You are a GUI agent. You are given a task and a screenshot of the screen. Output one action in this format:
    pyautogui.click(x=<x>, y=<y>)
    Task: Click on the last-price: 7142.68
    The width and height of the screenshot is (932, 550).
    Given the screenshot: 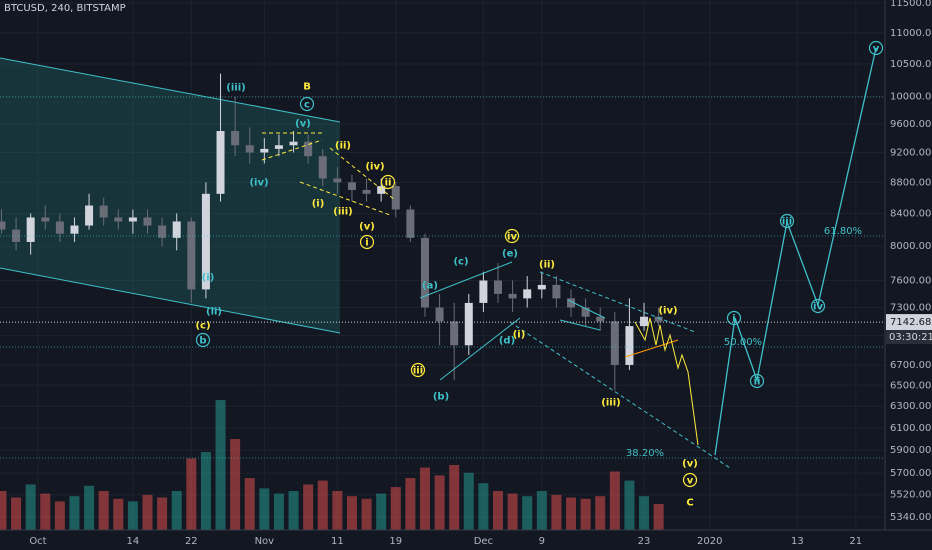 What is the action you would take?
    pyautogui.click(x=910, y=322)
    